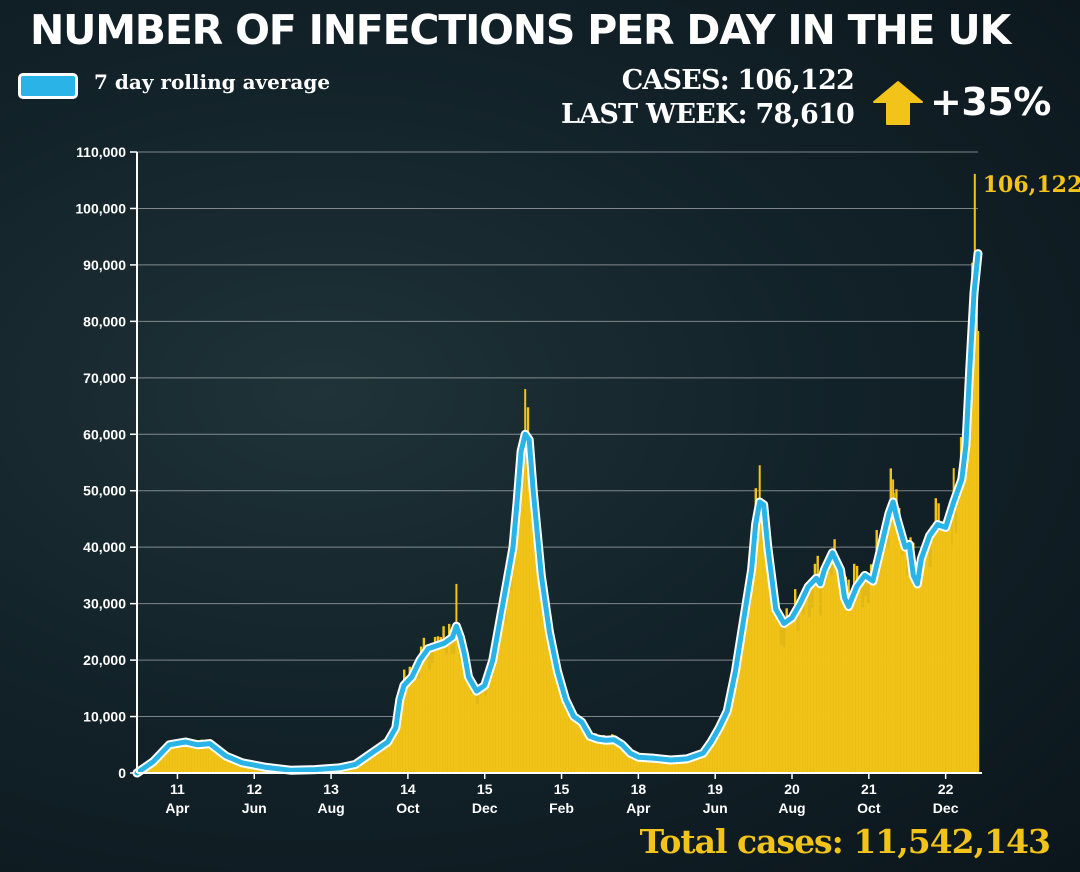 The height and width of the screenshot is (872, 1080). I want to click on change-percent: +35%, so click(990, 102).